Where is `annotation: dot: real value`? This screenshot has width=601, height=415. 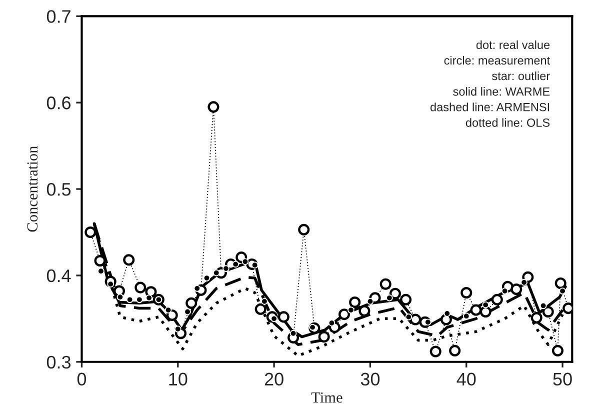
annotation: dot: real value is located at coordinates (513, 45).